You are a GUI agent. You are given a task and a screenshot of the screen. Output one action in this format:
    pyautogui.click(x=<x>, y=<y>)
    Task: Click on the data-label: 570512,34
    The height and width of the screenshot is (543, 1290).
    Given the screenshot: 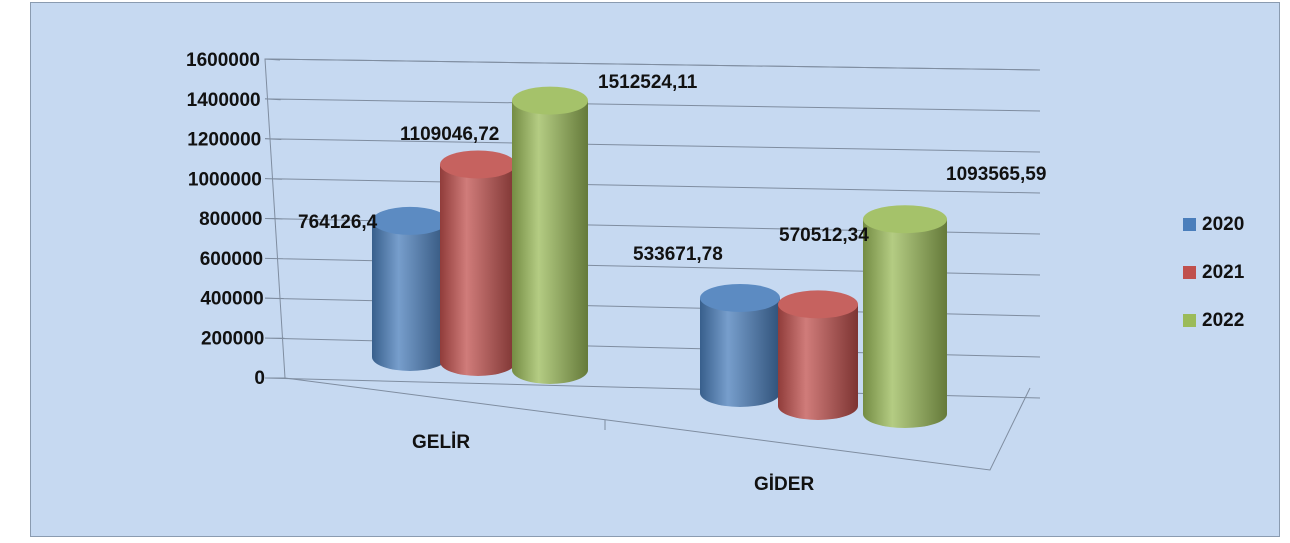 What is the action you would take?
    pyautogui.click(x=824, y=235)
    